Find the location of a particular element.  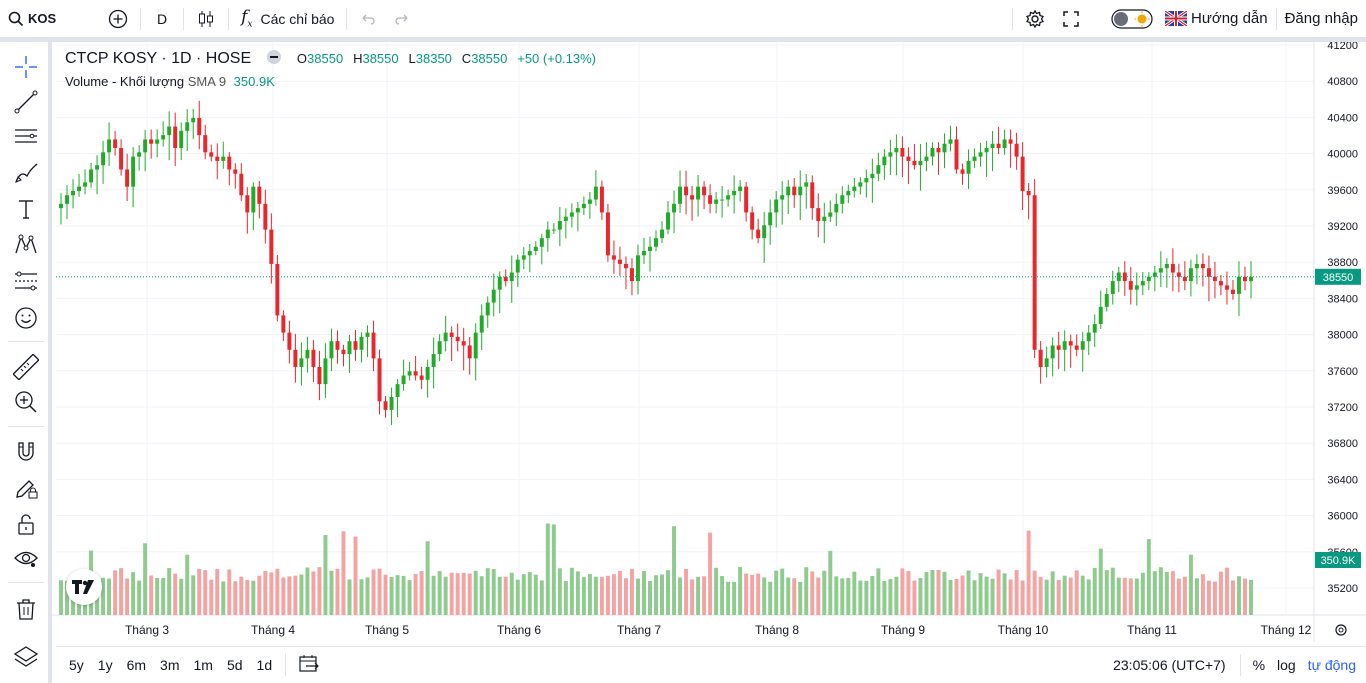

login-button: Đăng nhập is located at coordinates (1323, 19).